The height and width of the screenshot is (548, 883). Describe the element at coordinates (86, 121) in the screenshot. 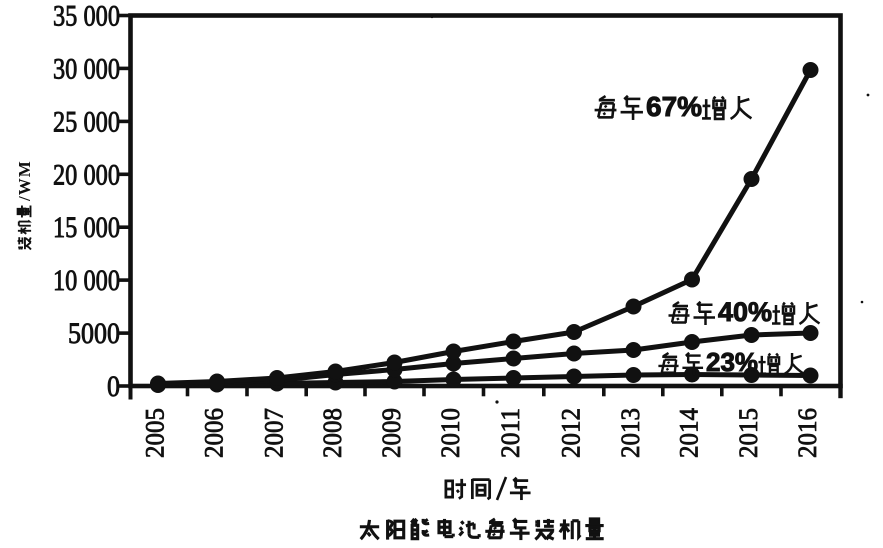

I see `svg-text: 25 000` at that location.